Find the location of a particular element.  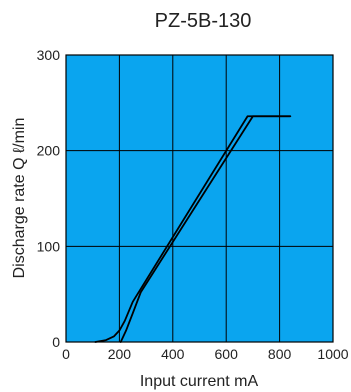

x-tick-label: 200 is located at coordinates (120, 354).